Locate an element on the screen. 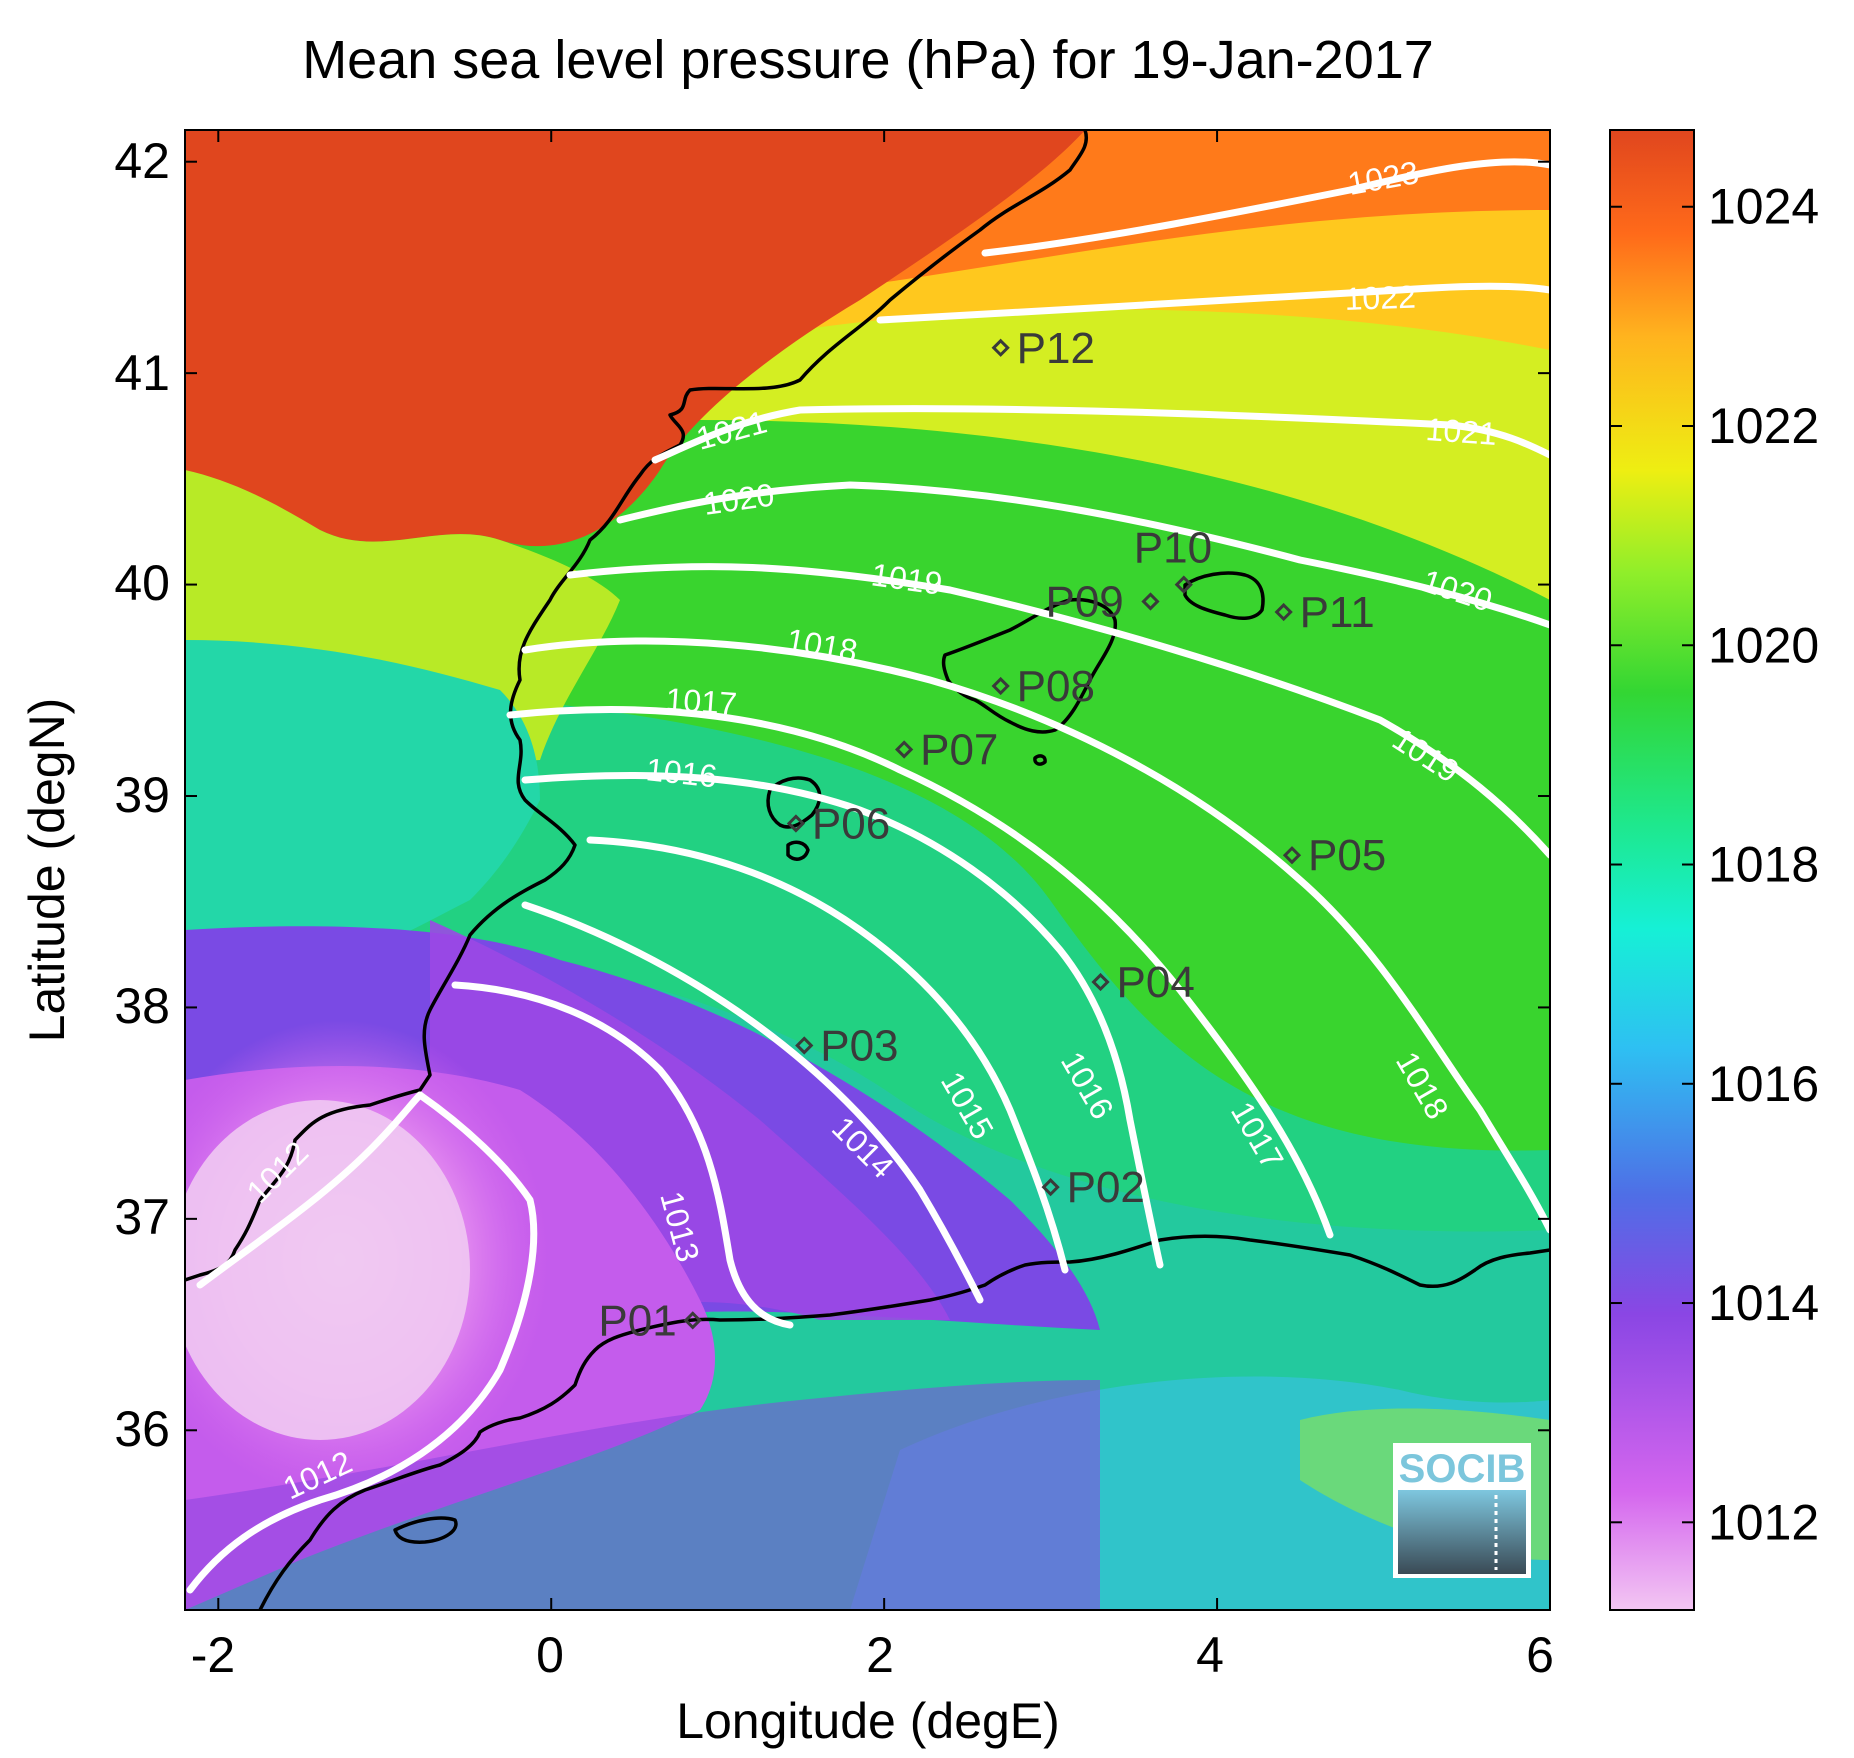  isobar-label-1021b: 1021 is located at coordinates (1462, 431).